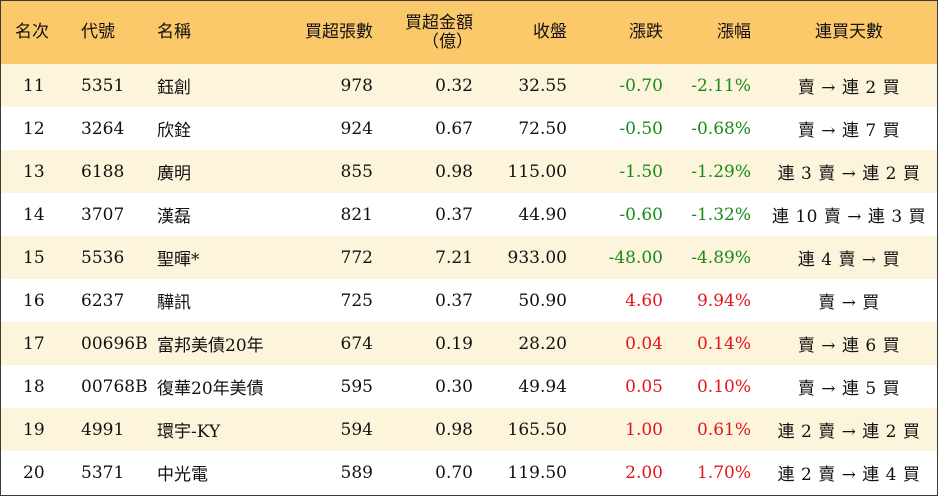 The width and height of the screenshot is (938, 496). I want to click on table-header: 名次 代號 名稱 買超張數 買超金額 （億） 收盤 漲跌 漲幅 連買天數, so click(469, 32).